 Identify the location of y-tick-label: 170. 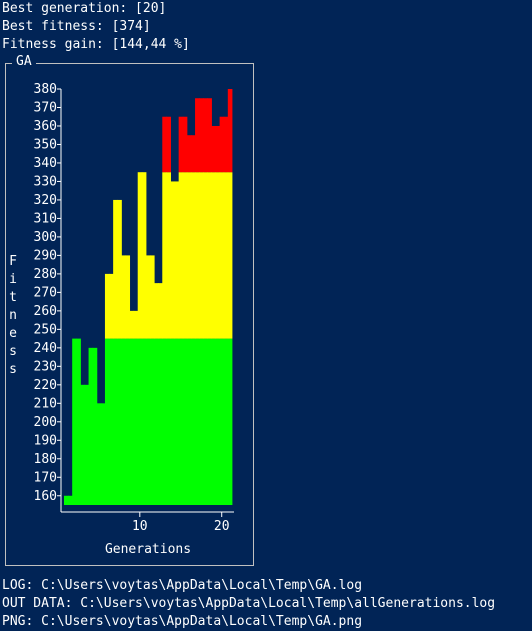
(45, 477).